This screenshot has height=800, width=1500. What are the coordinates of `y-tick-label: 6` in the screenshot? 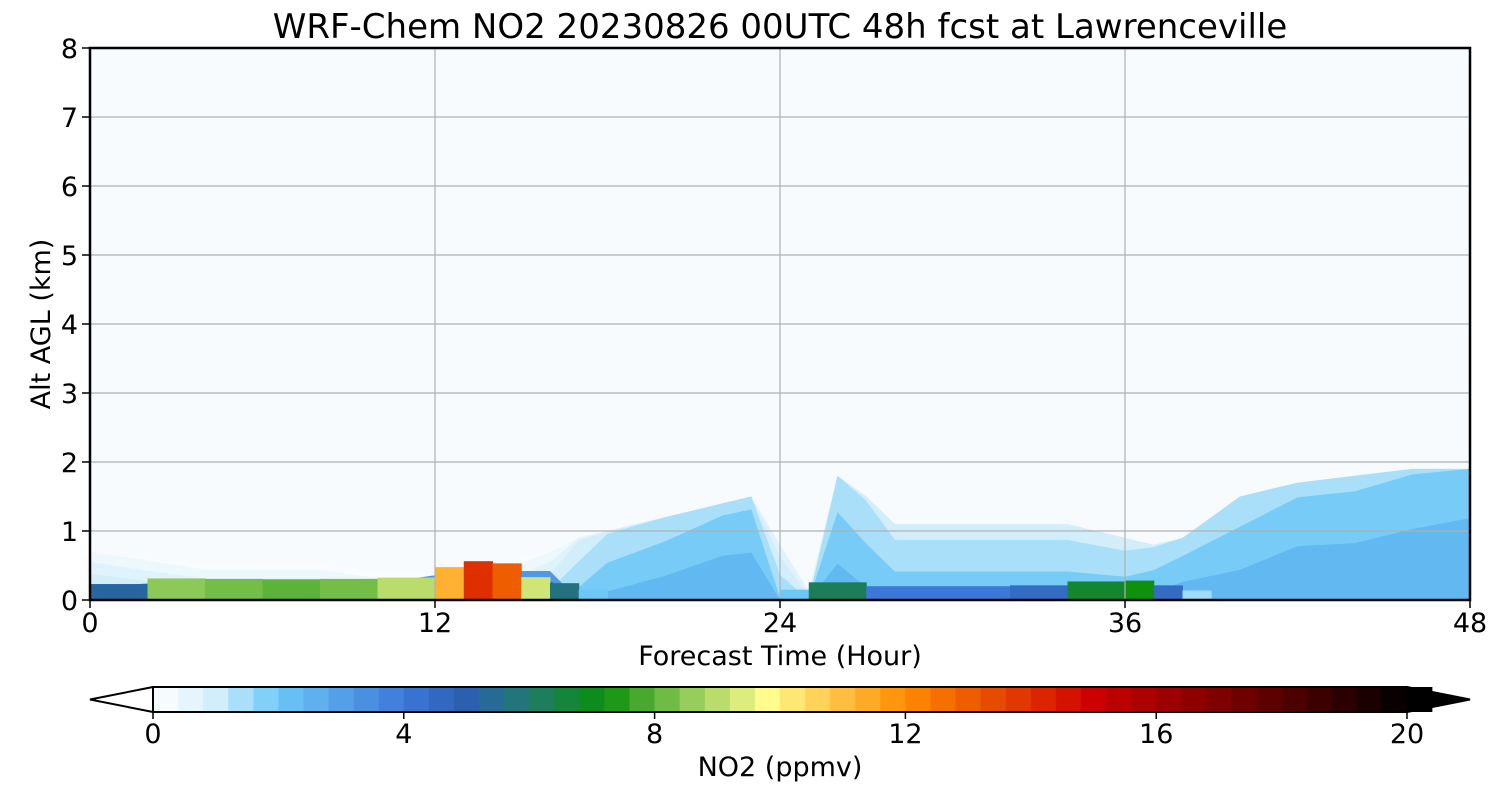 It's located at (69, 187).